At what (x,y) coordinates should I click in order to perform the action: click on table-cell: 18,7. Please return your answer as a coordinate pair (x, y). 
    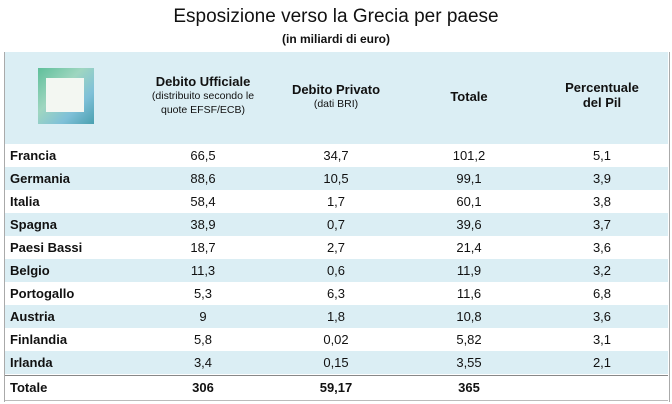
    Looking at the image, I should click on (203, 247).